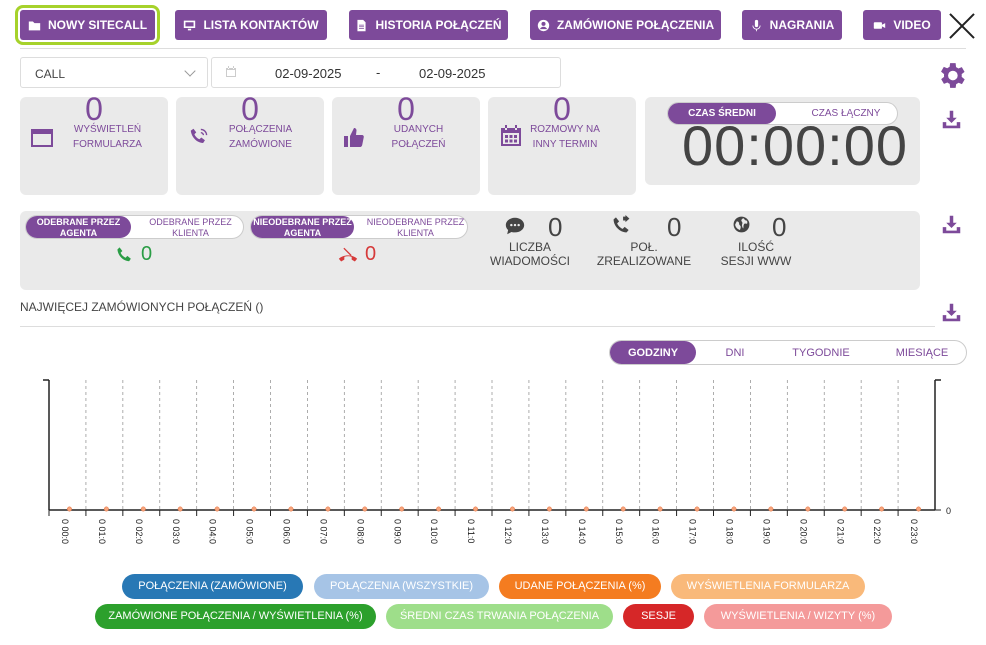 Image resolution: width=986 pixels, height=645 pixels. Describe the element at coordinates (951, 75) in the screenshot. I see `gear-icon` at that location.